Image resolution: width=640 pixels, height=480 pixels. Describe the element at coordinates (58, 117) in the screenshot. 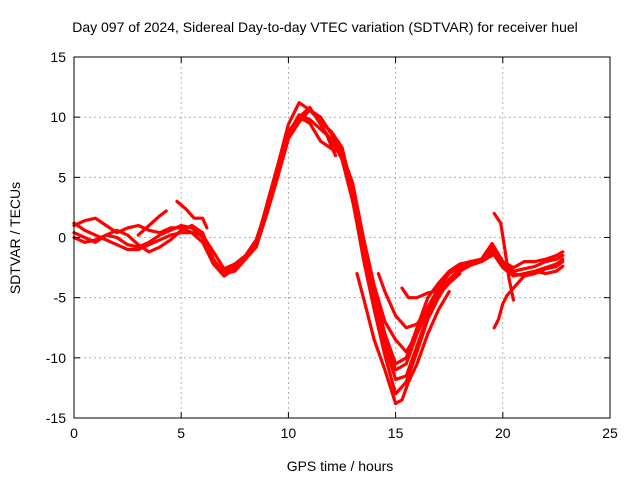

I see `y-tick-label: 10` at that location.